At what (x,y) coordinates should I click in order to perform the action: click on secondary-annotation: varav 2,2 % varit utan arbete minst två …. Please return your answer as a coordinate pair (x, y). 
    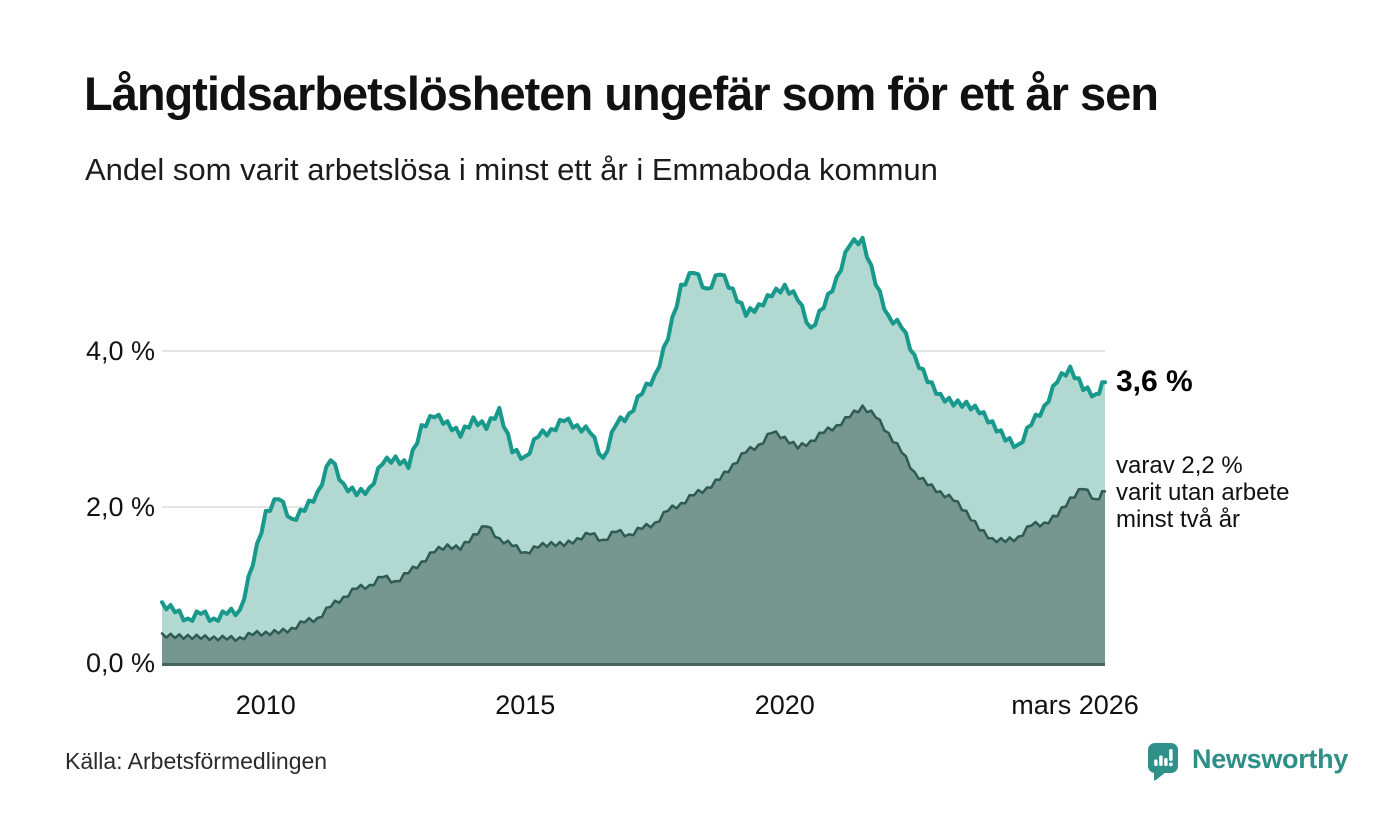
    Looking at the image, I should click on (1202, 492).